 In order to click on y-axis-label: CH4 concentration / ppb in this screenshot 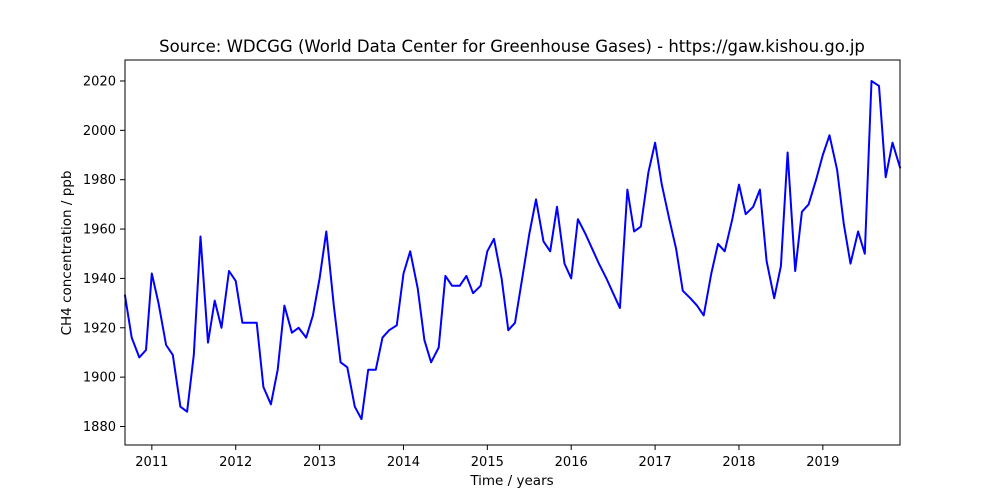, I will do `click(67, 253)`.